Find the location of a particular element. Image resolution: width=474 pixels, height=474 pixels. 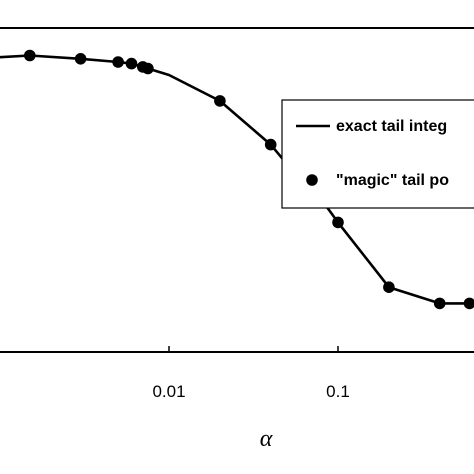

x-tick-label-0: 0.01 is located at coordinates (168, 391).